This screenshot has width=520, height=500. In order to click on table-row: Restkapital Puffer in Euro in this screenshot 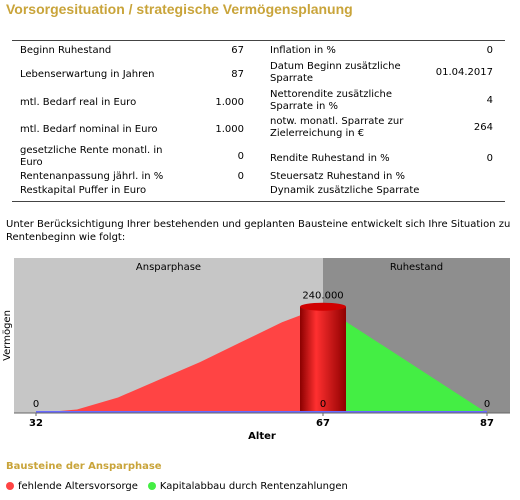, I will do `click(132, 199)`.